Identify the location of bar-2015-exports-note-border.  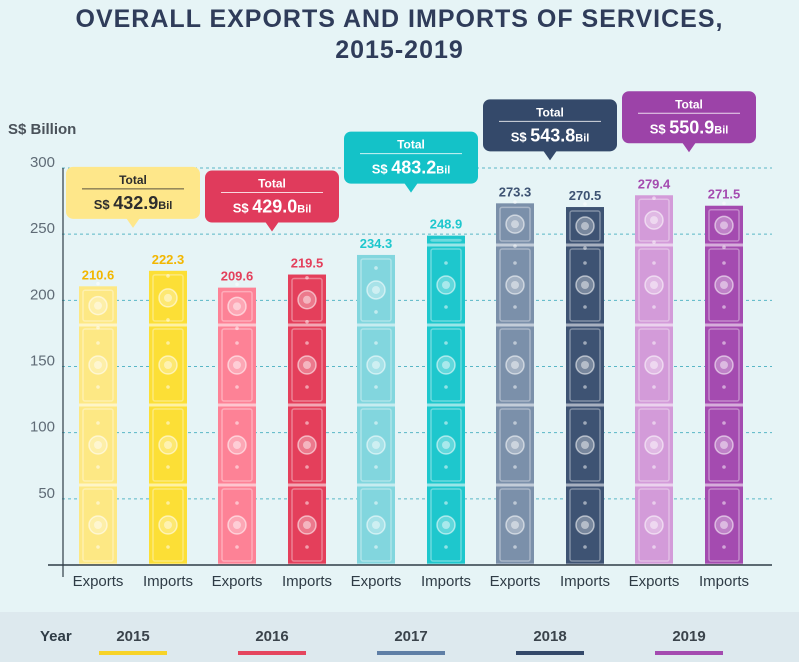
(98, 445).